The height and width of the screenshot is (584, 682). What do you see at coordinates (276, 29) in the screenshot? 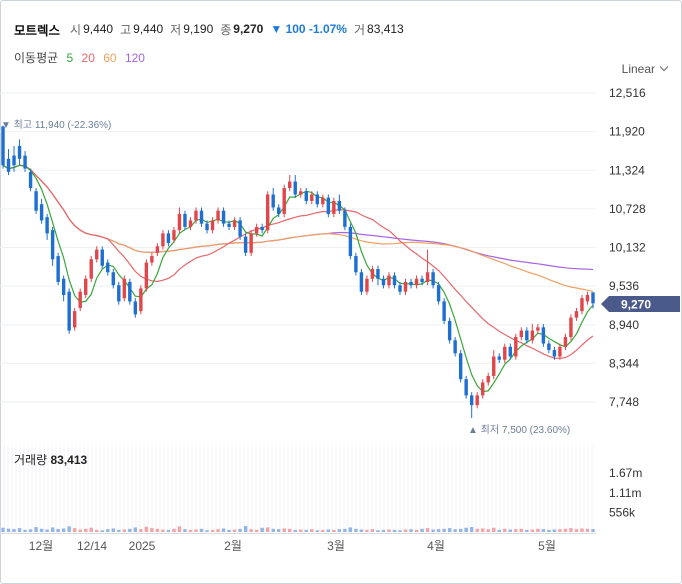
I see `down-arrow-icon: ▼` at bounding box center [276, 29].